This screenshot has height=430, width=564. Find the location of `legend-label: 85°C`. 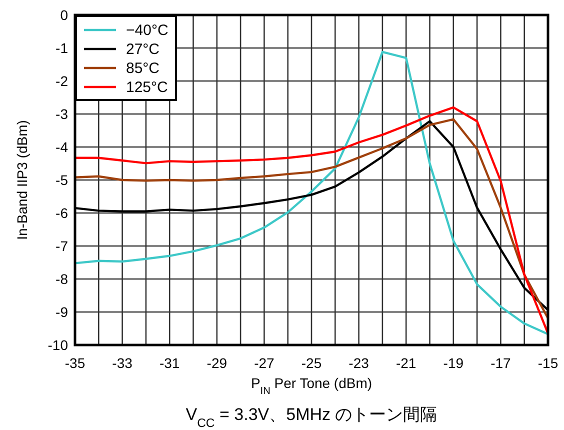

legend-label: 85°C is located at coordinates (143, 68).